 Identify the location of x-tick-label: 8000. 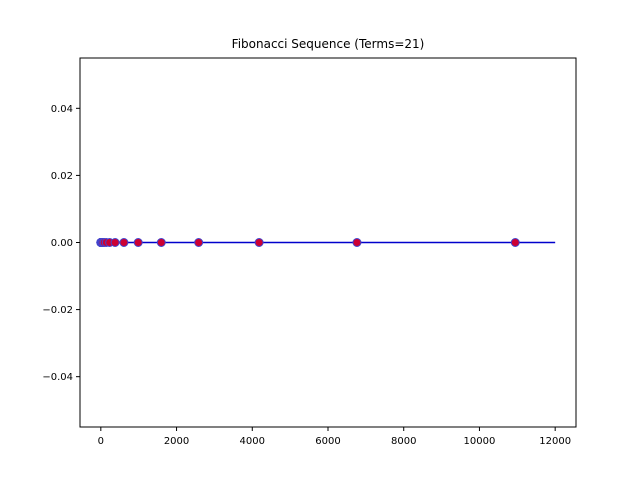
(403, 441).